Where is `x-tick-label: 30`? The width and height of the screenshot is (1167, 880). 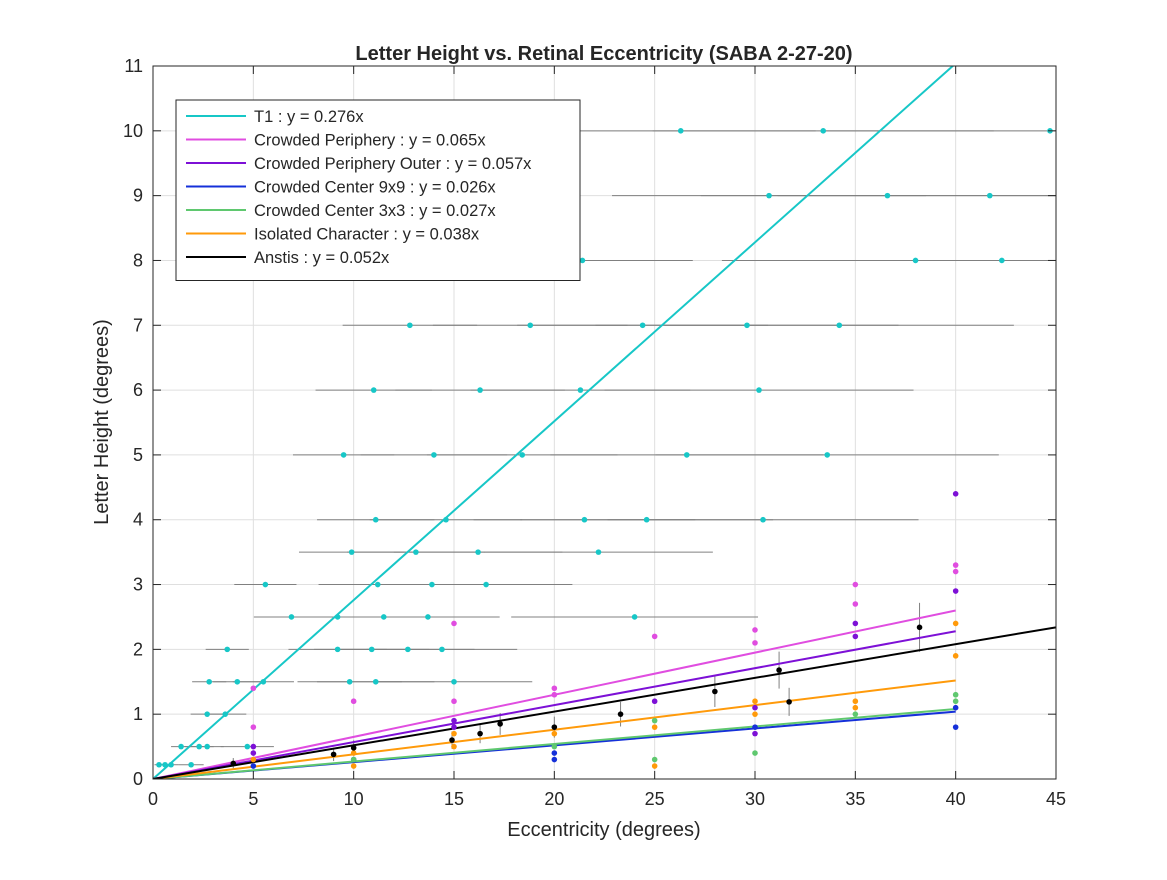
x-tick-label: 30 is located at coordinates (755, 799).